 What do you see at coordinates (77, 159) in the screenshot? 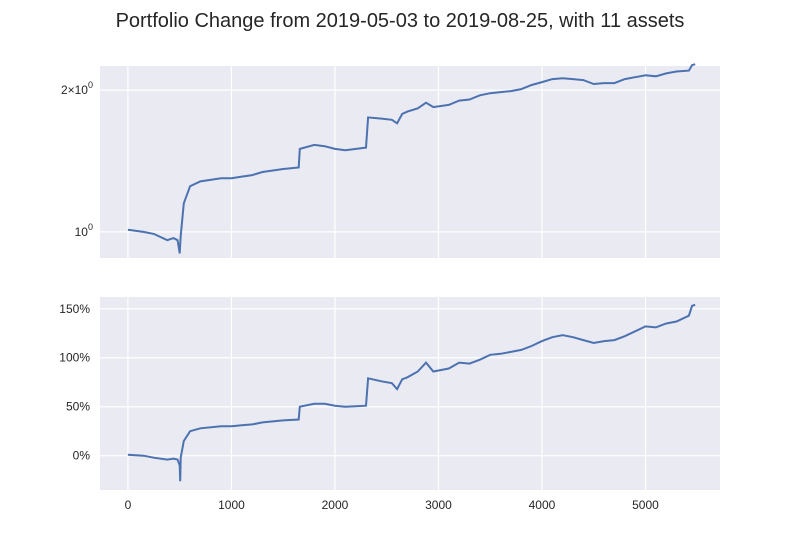
I see `top-y-ticks: 2×100 100` at bounding box center [77, 159].